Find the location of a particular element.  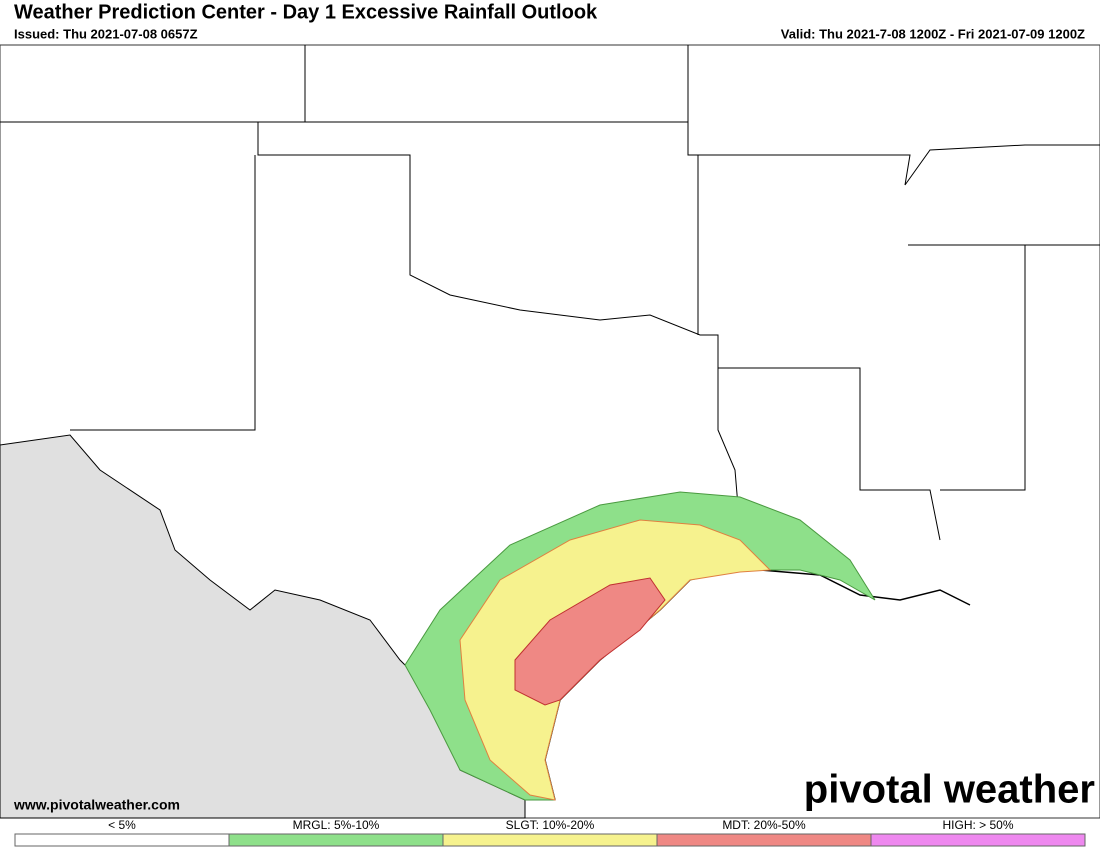

logo: pivotal weather is located at coordinates (949, 790).